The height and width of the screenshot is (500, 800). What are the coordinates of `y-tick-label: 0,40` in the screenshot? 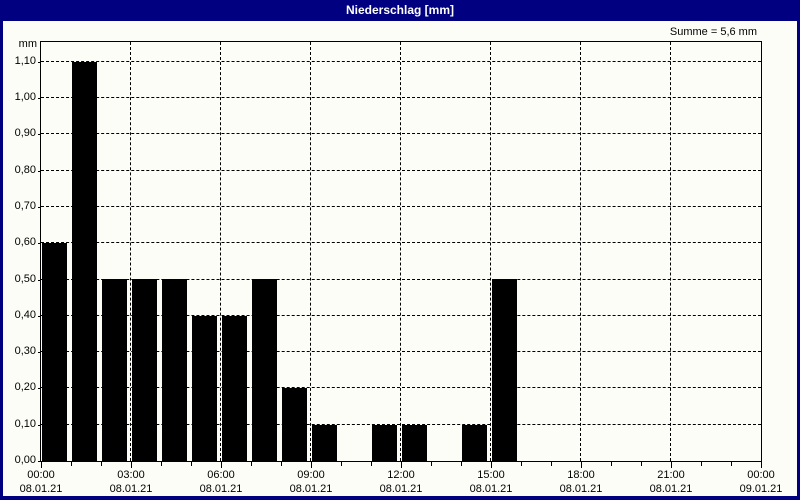 It's located at (25, 315).